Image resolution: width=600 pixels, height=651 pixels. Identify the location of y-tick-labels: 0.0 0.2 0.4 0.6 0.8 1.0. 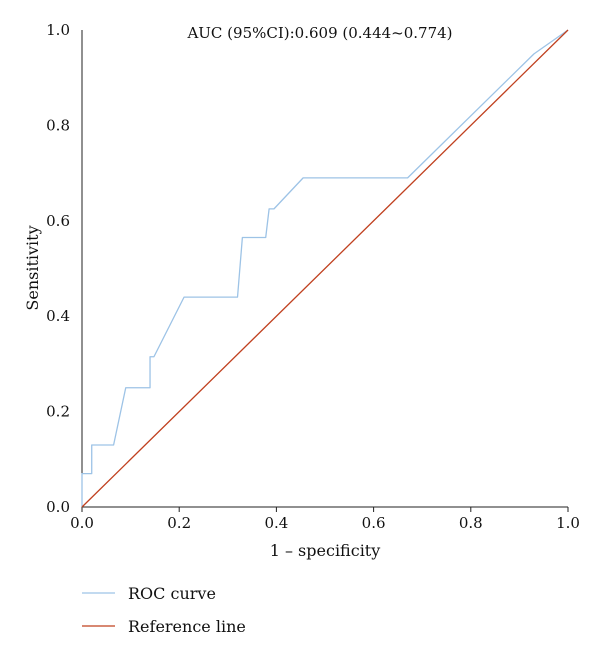
(58, 268).